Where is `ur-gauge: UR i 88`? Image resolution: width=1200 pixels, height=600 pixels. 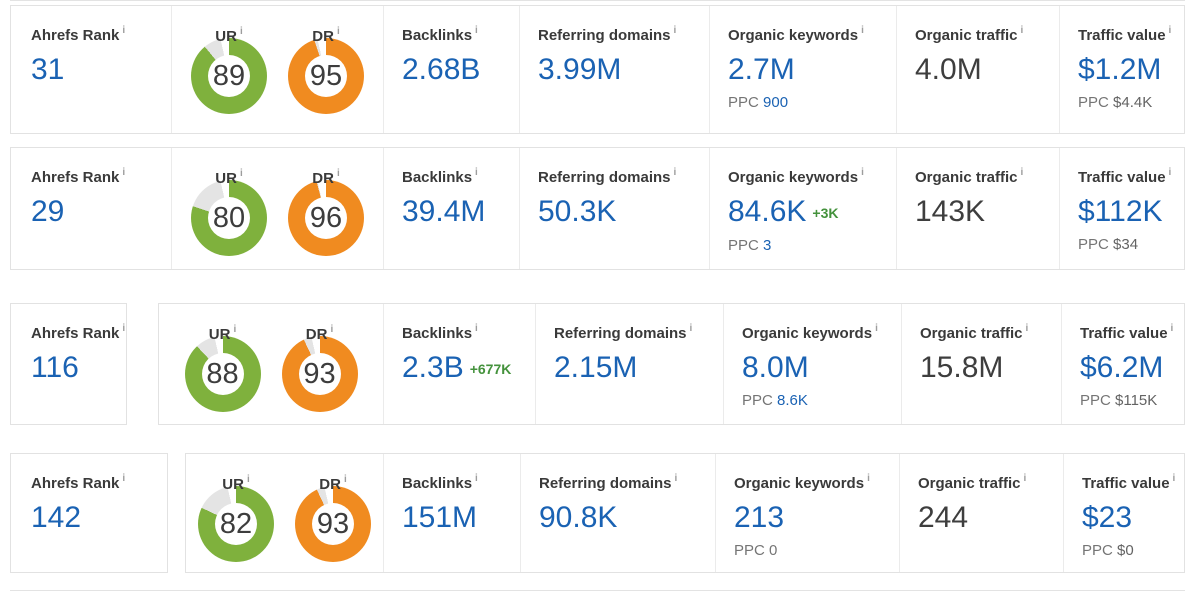
ur-gauge: UR i 88 is located at coordinates (222, 373).